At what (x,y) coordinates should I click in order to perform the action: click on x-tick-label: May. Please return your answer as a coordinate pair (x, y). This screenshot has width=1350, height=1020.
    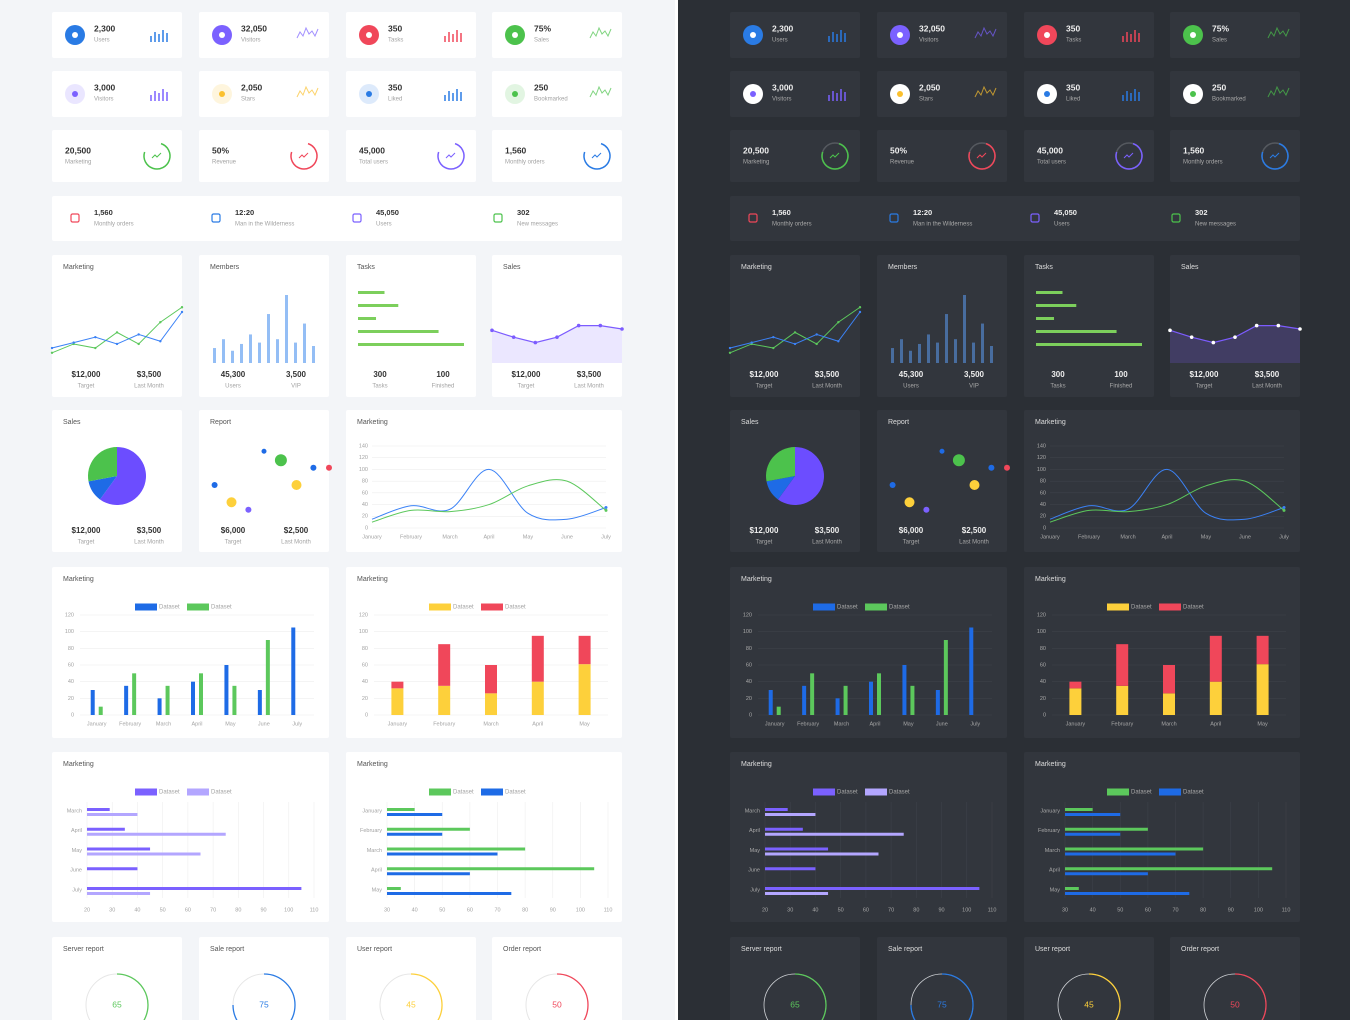
    Looking at the image, I should click on (528, 537).